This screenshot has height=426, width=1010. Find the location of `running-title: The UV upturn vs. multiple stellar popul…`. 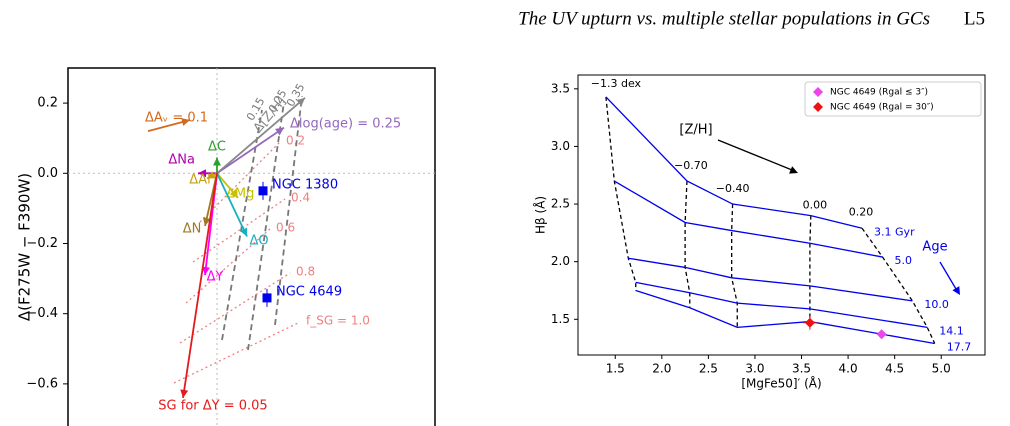

running-title: The UV upturn vs. multiple stellar popul… is located at coordinates (724, 18).